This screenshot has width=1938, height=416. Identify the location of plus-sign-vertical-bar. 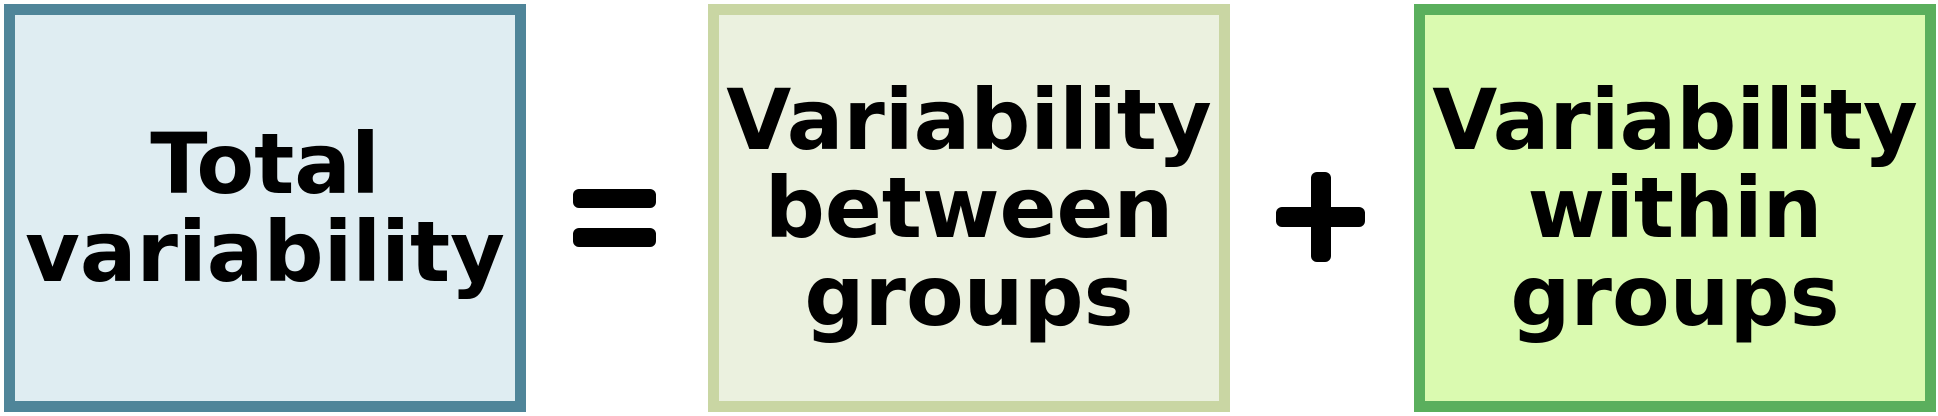
(1321, 217).